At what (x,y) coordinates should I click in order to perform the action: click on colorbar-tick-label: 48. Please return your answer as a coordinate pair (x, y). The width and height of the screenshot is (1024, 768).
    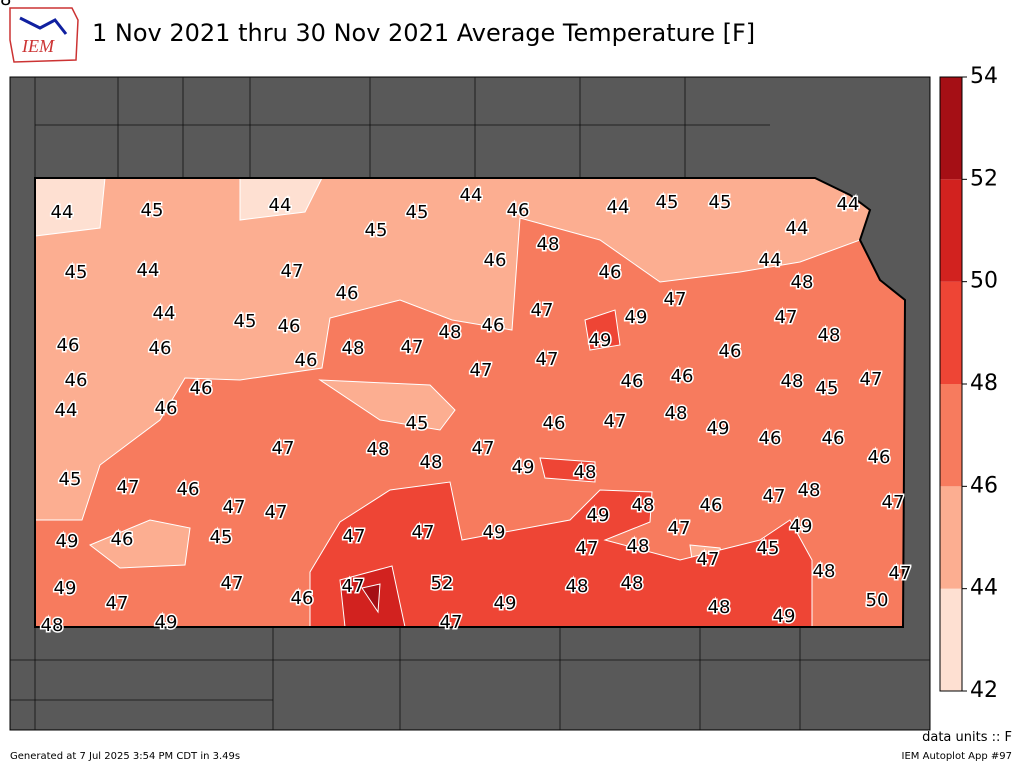
    Looking at the image, I should click on (984, 383).